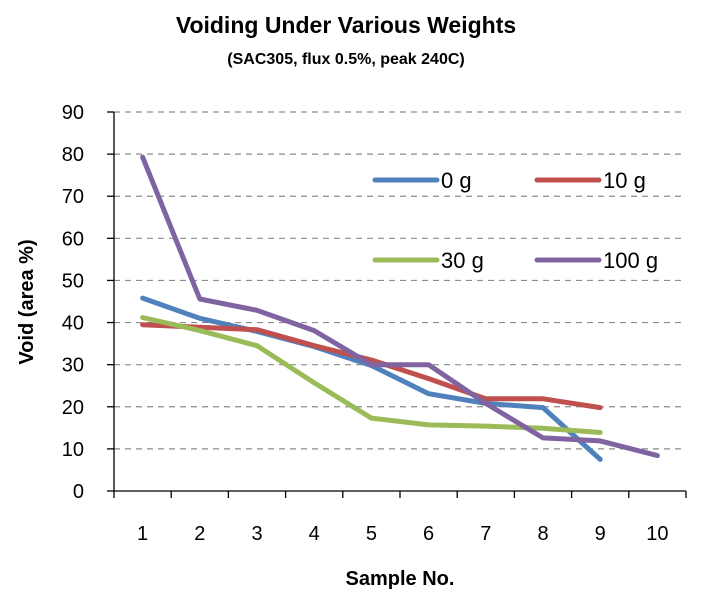  Describe the element at coordinates (73, 324) in the screenshot. I see `y-tick-label: 40` at that location.